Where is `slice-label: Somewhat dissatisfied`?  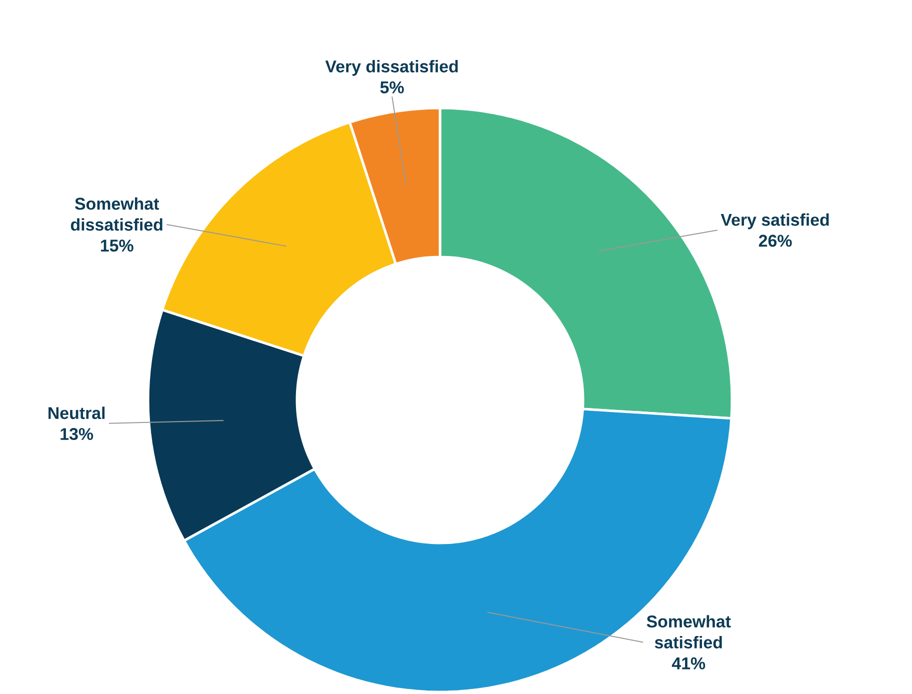 slice-label: Somewhat dissatisfied is located at coordinates (116, 214).